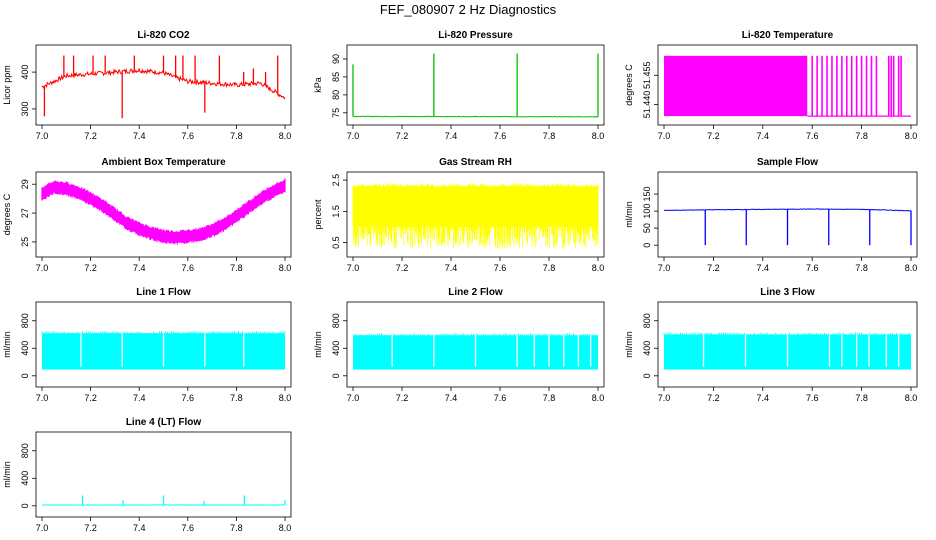 Image resolution: width=936 pixels, height=540 pixels. What do you see at coordinates (788, 35) in the screenshot?
I see `chart-title: Li-820 Temperature` at bounding box center [788, 35].